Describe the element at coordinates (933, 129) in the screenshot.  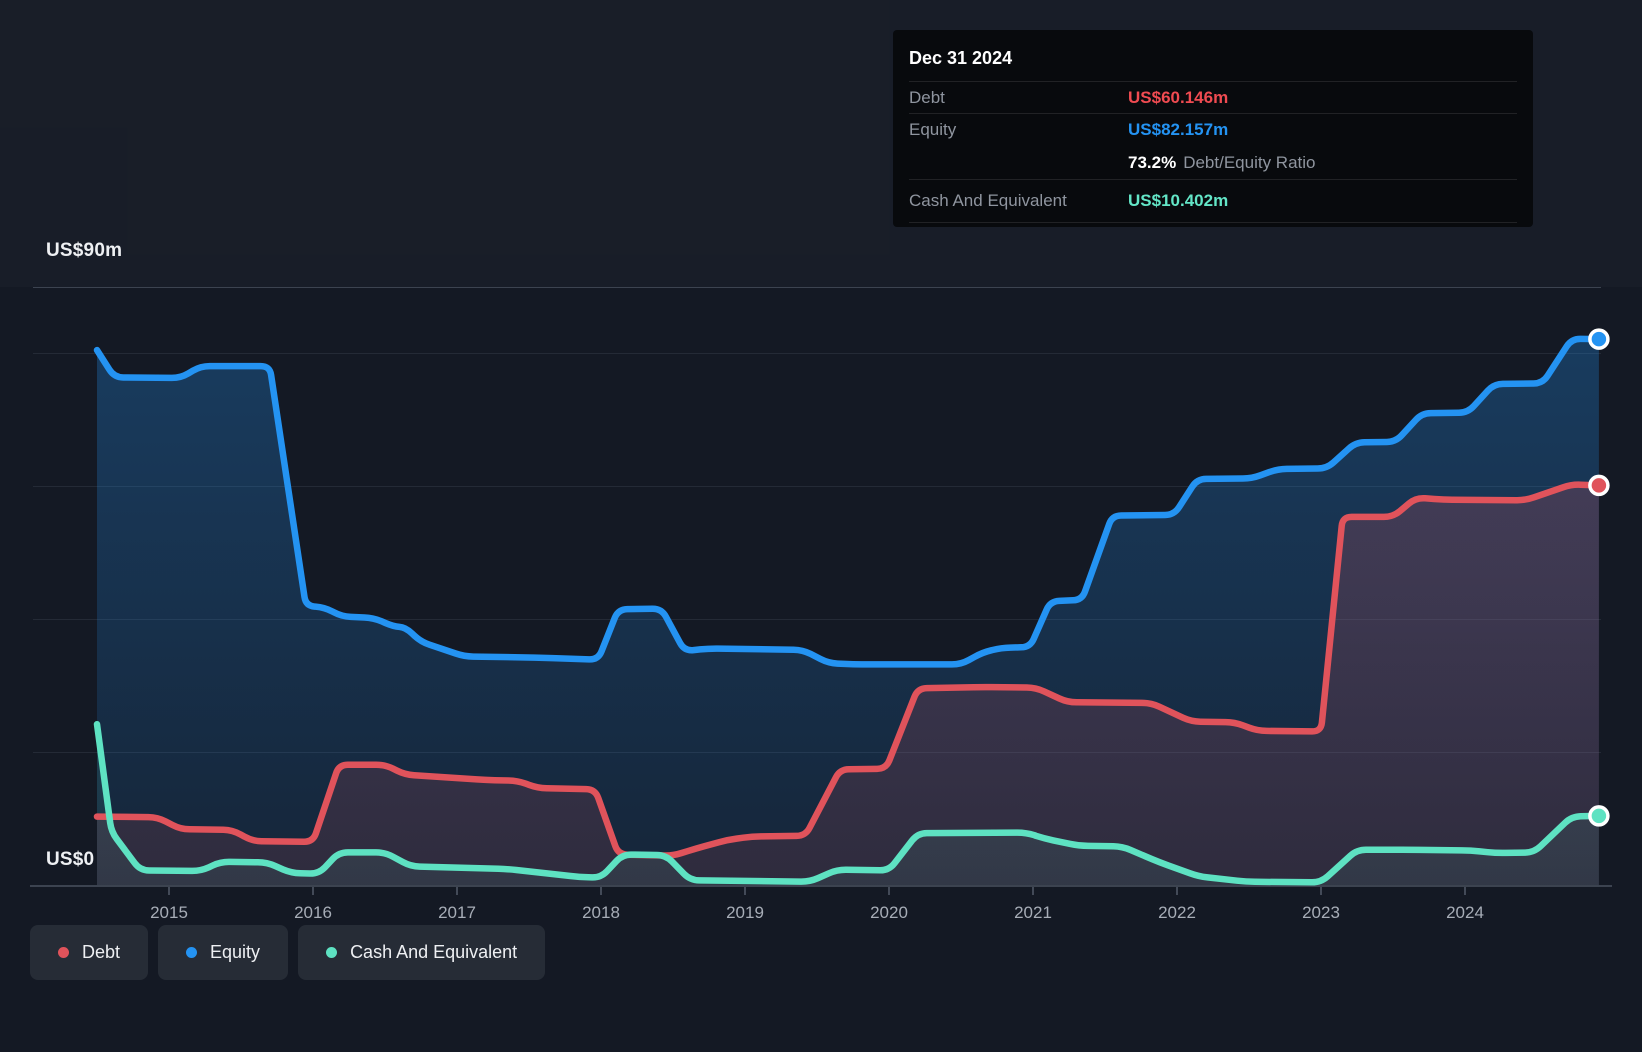
I see `tooltip-equity-label: Equity` at that location.